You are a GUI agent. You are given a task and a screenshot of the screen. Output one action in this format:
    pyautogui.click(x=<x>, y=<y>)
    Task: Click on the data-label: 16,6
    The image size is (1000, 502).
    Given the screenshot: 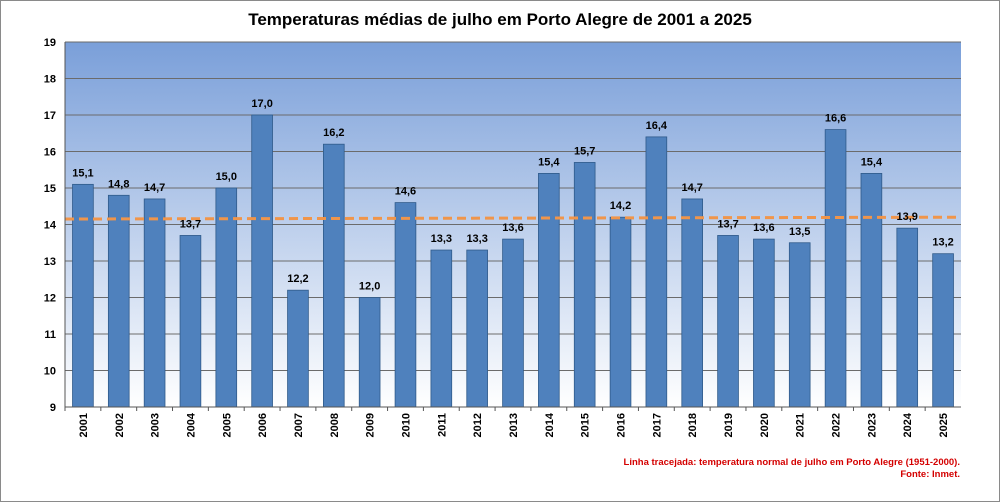 What is the action you would take?
    pyautogui.click(x=835, y=119)
    